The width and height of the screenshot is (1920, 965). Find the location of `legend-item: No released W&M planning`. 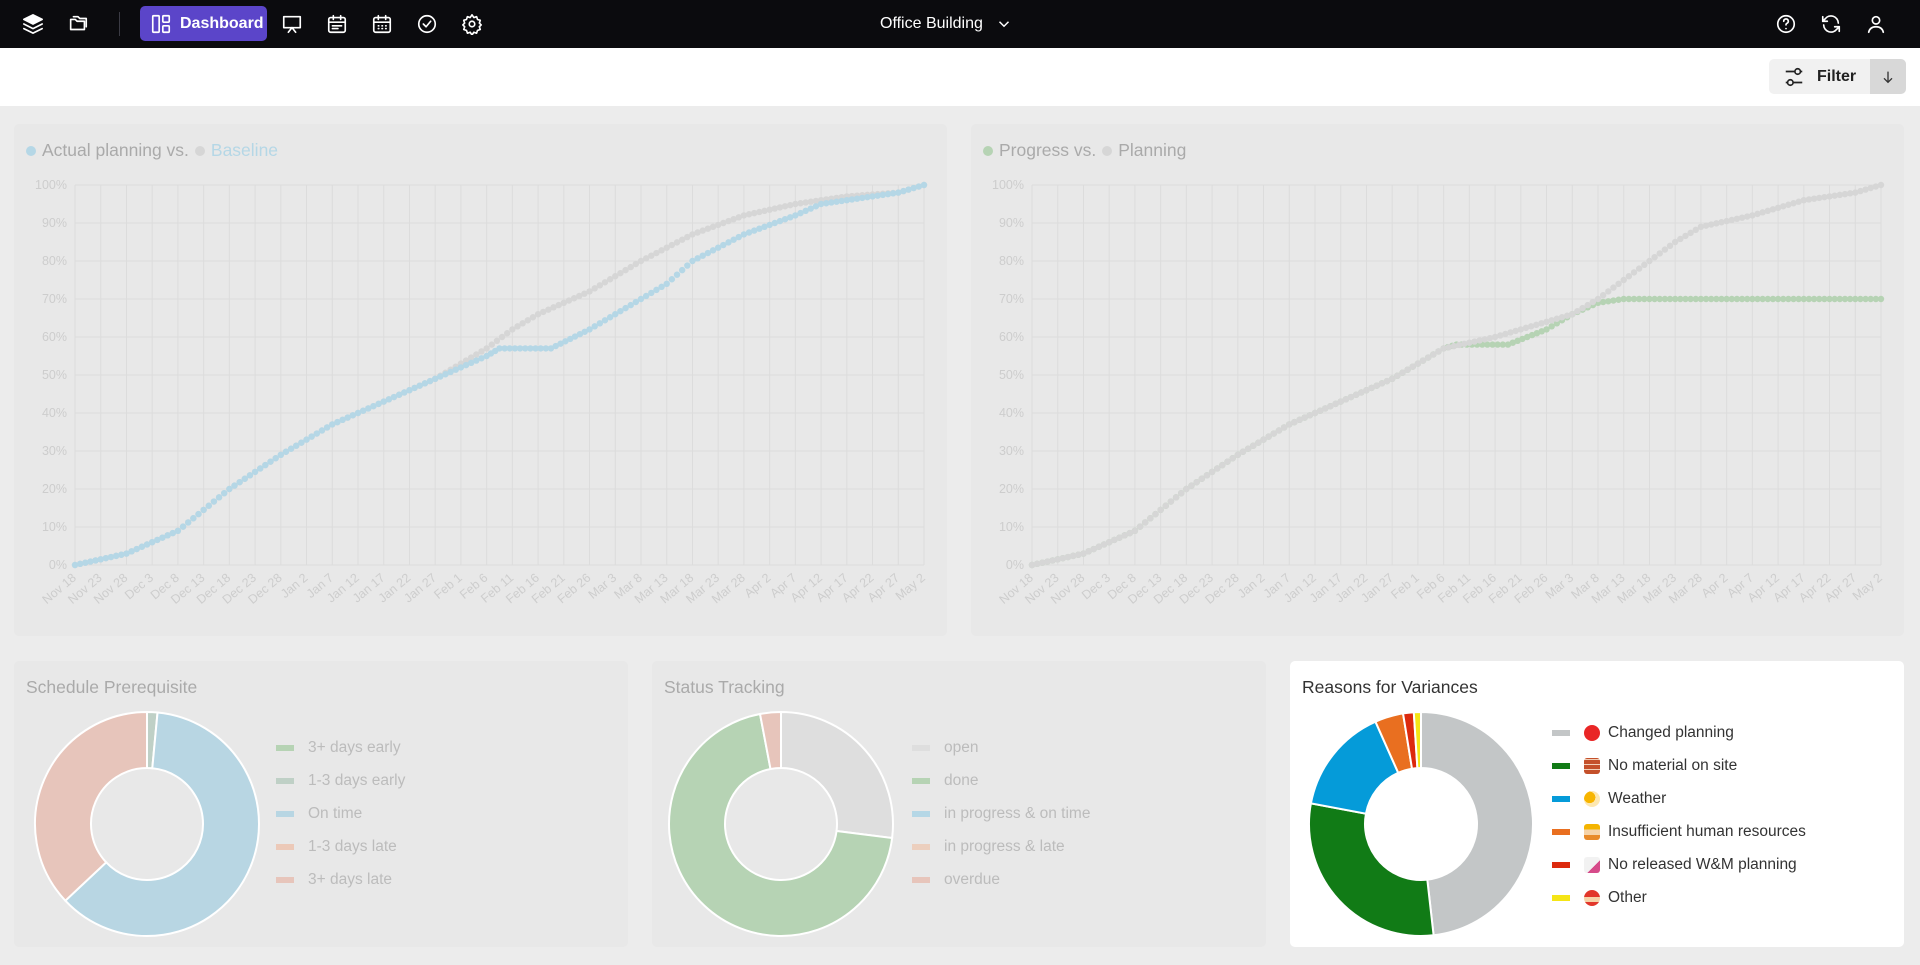

legend-item: No released W&M planning is located at coordinates (1674, 865).